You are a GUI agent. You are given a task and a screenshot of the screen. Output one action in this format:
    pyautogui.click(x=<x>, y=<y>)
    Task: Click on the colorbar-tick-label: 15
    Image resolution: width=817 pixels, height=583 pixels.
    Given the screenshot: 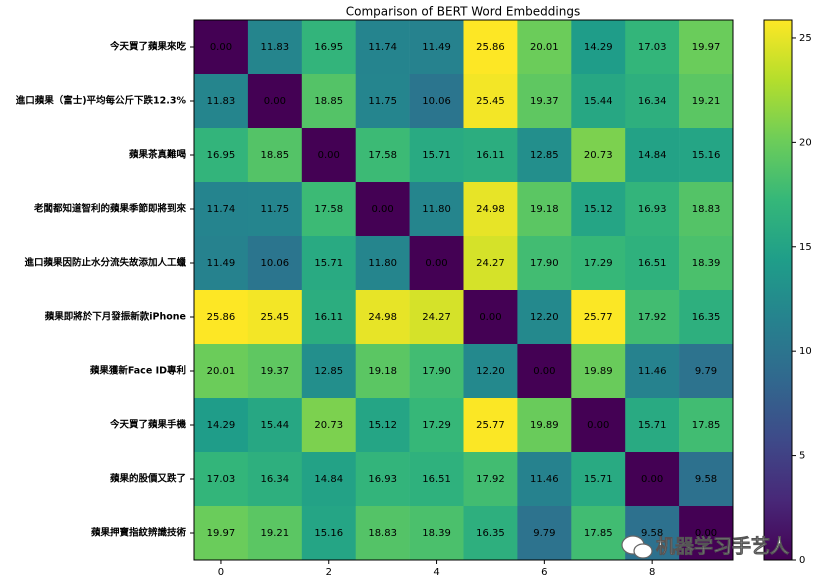 What is the action you would take?
    pyautogui.click(x=805, y=247)
    